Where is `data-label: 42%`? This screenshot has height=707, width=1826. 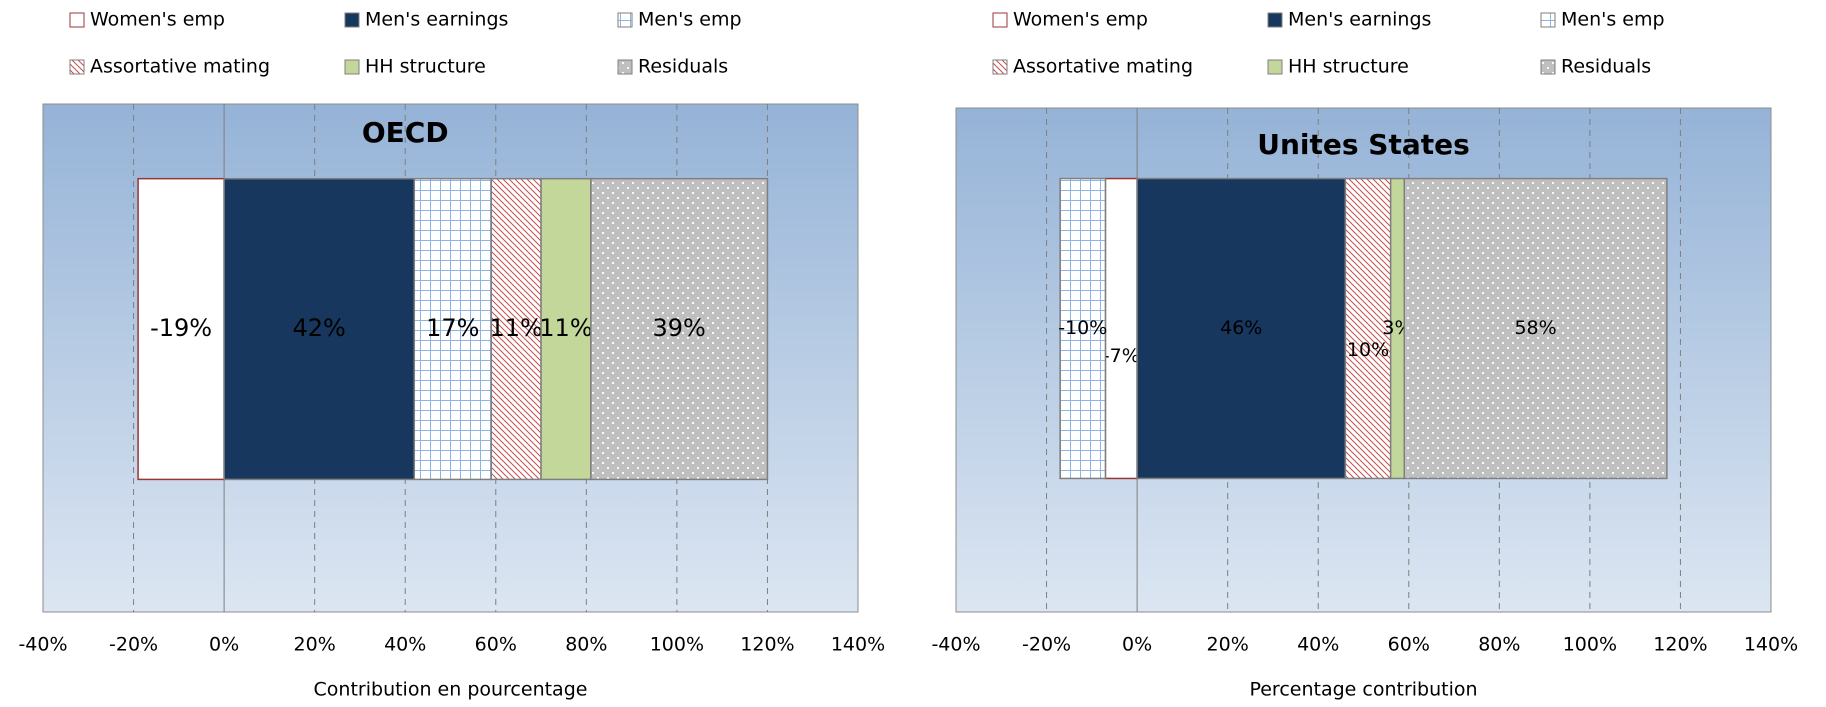 data-label: 42% is located at coordinates (319, 328).